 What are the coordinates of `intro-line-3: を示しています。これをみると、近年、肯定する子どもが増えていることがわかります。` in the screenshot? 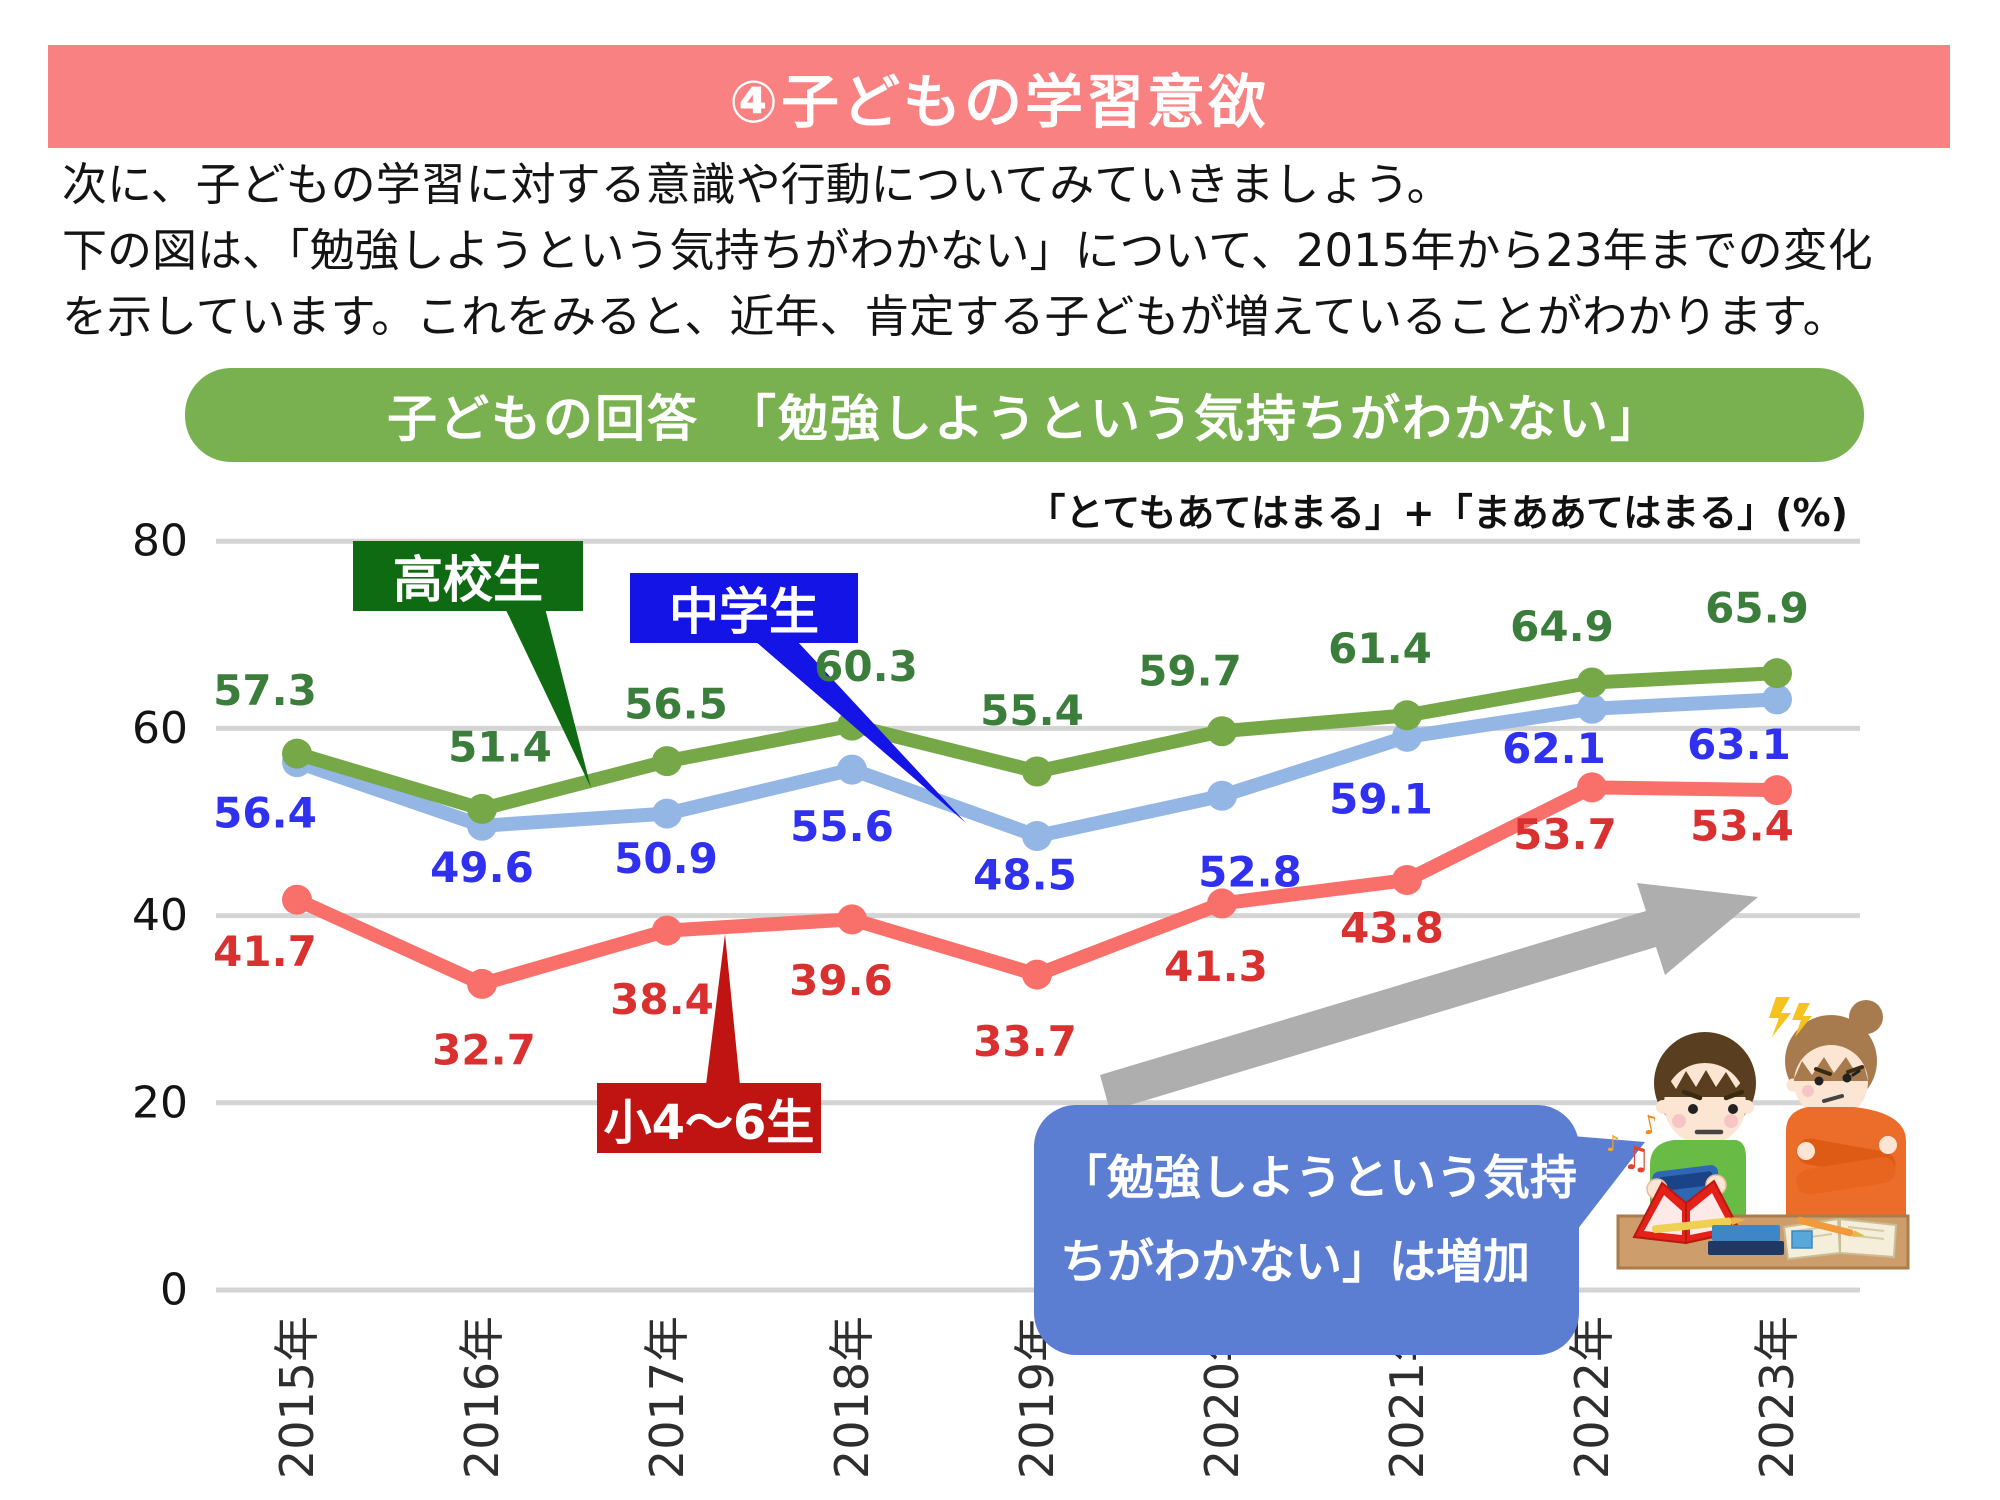 It's located at (955, 316).